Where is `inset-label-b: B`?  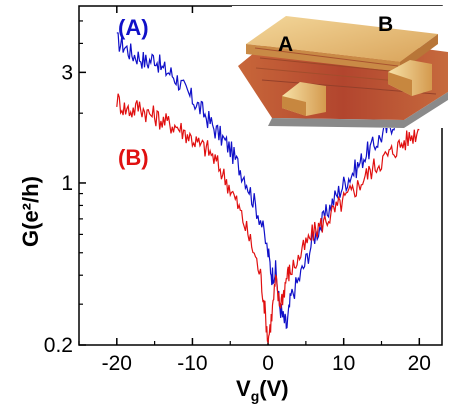 inset-label-b: B is located at coordinates (385, 24).